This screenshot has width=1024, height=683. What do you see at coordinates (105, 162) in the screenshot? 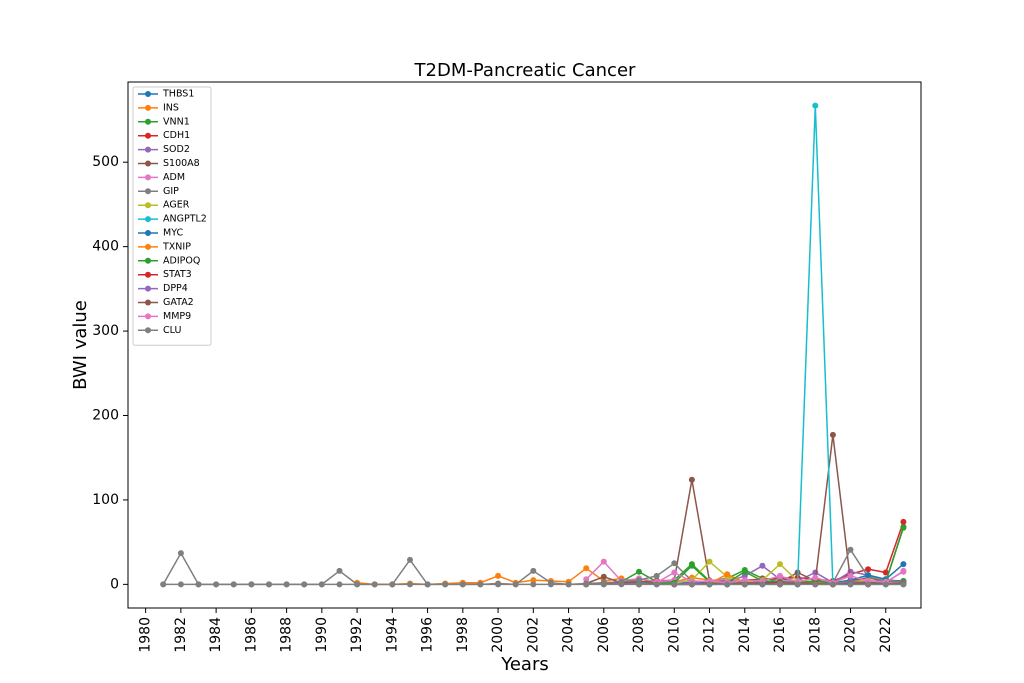
I see `y-tick-label: 500` at bounding box center [105, 162].